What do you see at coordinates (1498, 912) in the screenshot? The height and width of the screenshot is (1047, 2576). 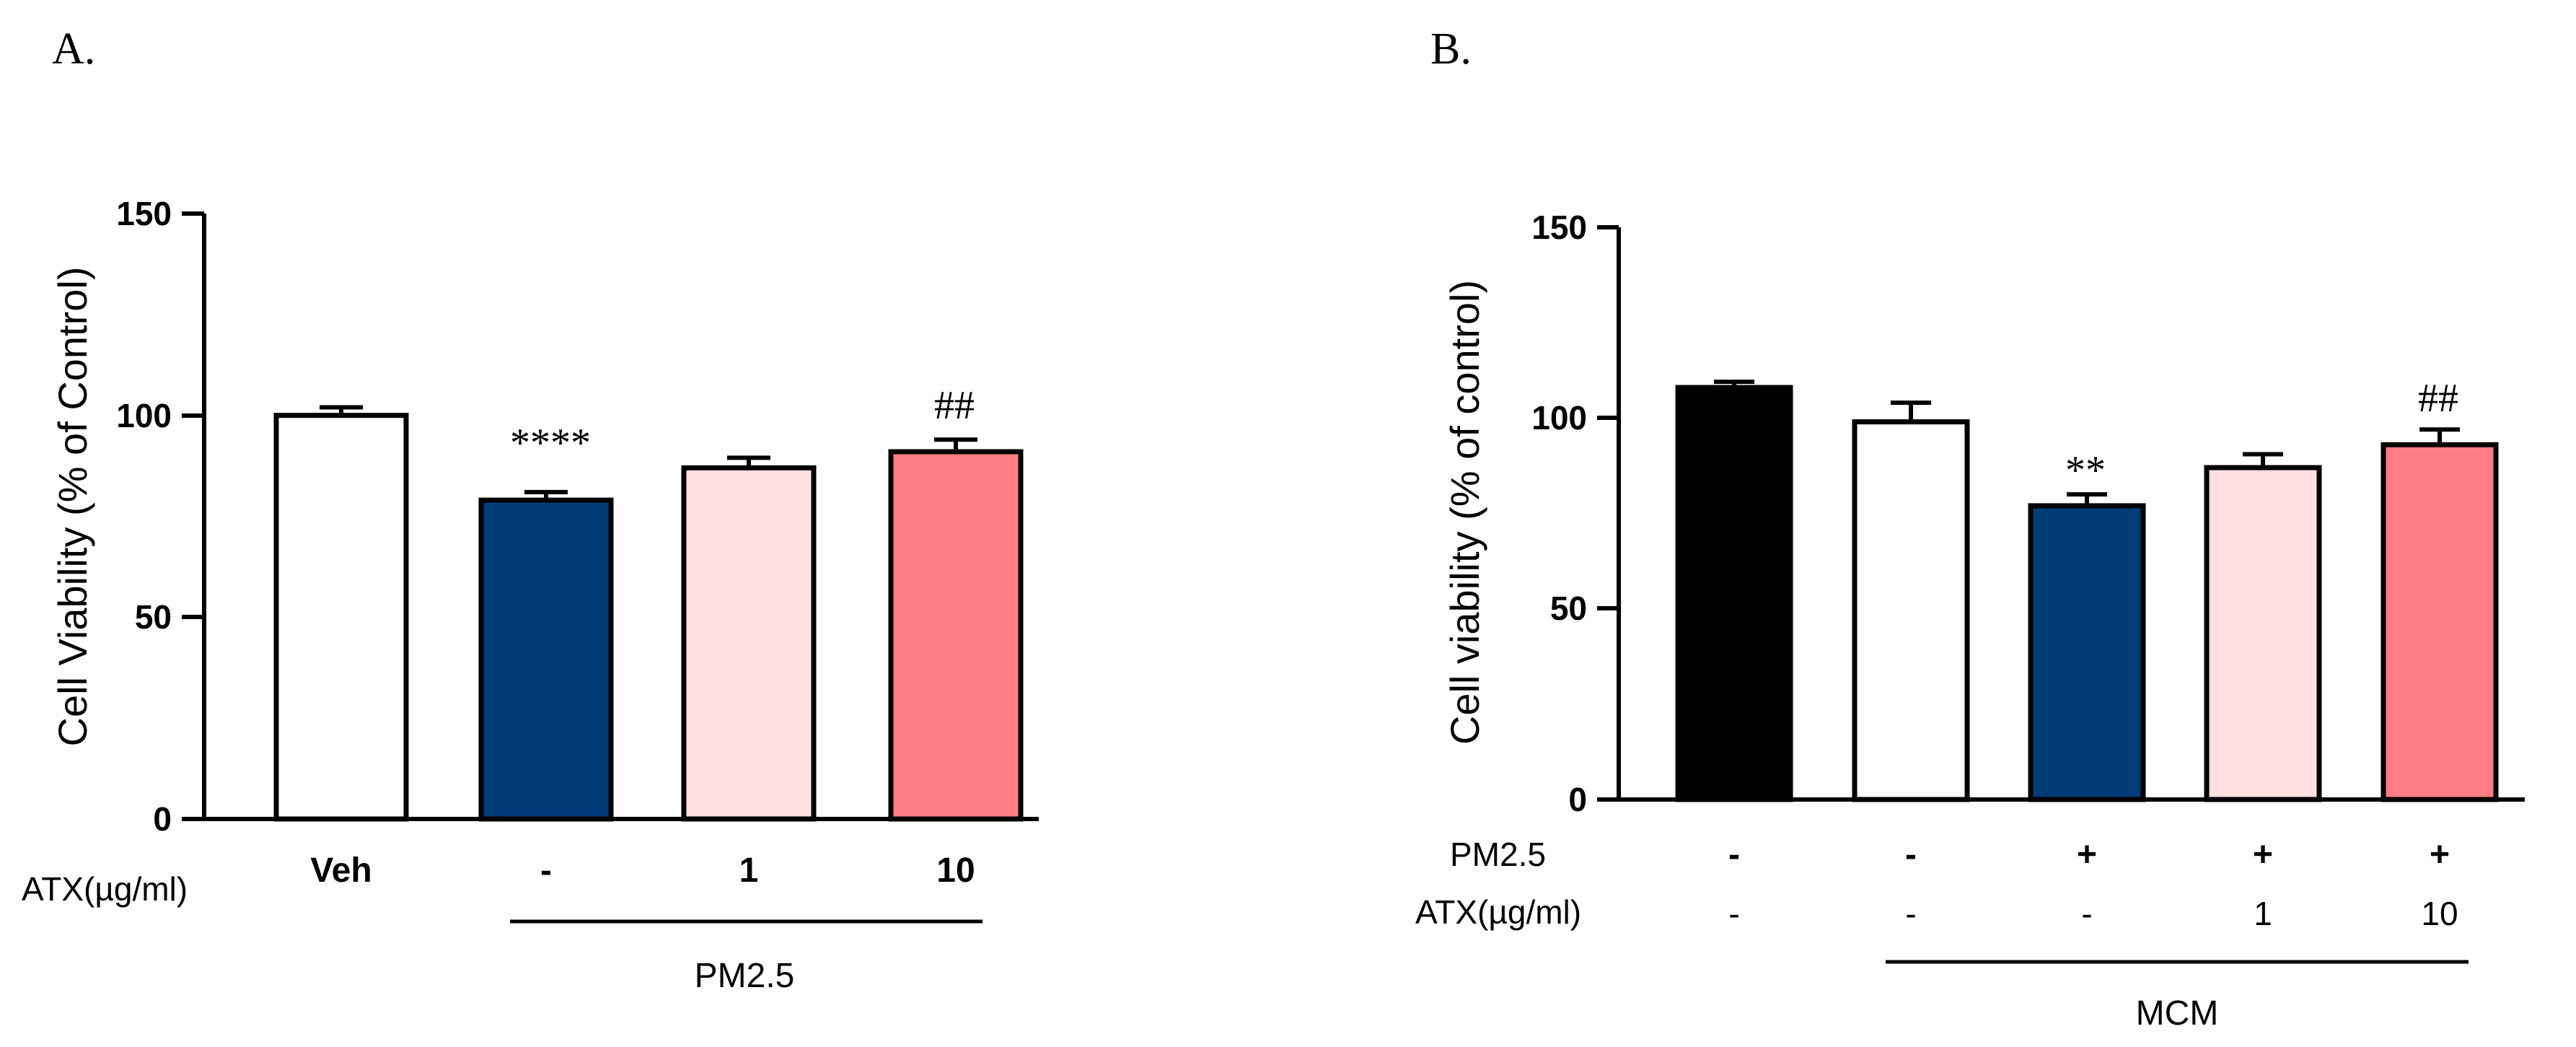 I see `panel-b-row-atx-label: ATX(µg/ml)` at bounding box center [1498, 912].